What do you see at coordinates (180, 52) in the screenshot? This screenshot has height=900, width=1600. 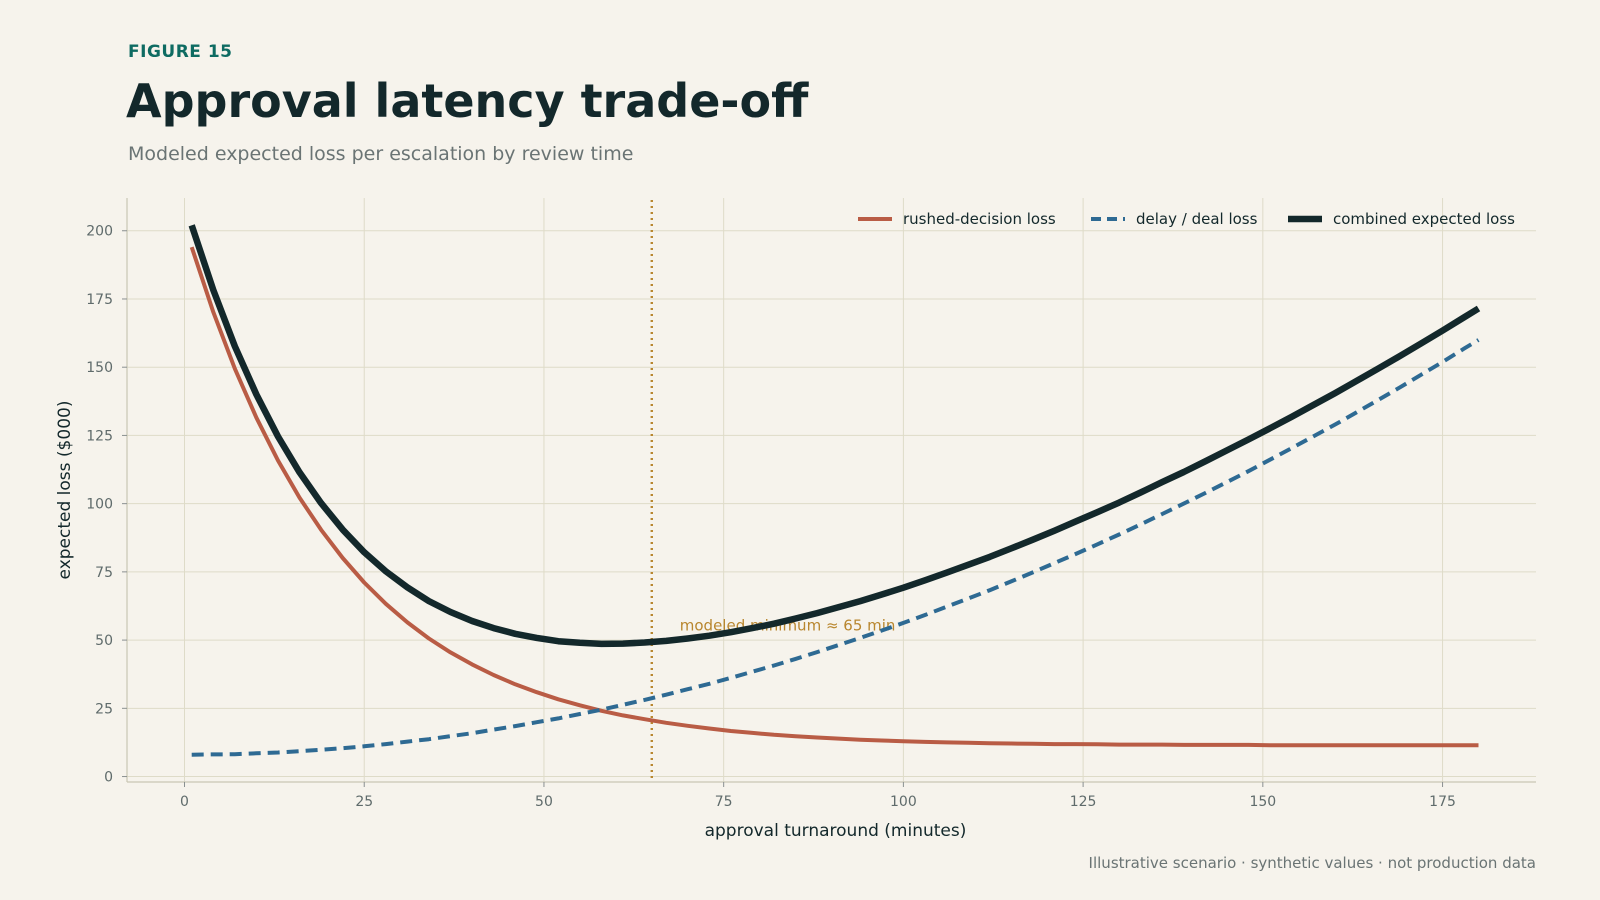 I see `figure-kicker: FIGURE 15` at bounding box center [180, 52].